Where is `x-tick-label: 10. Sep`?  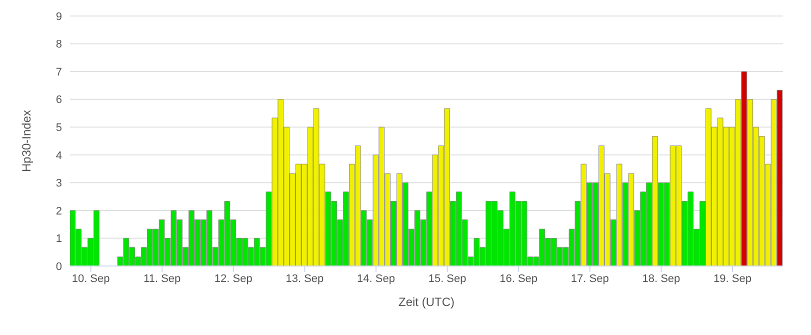 x-tick-label: 10. Sep is located at coordinates (91, 278).